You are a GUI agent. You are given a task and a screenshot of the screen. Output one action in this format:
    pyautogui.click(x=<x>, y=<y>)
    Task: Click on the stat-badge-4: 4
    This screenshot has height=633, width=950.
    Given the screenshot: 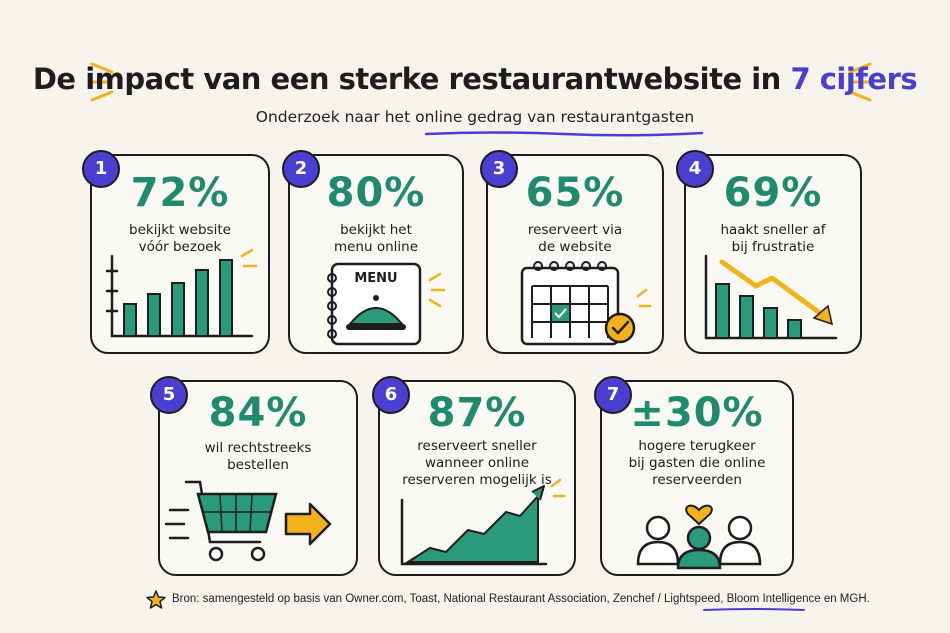 What is the action you would take?
    pyautogui.click(x=695, y=169)
    